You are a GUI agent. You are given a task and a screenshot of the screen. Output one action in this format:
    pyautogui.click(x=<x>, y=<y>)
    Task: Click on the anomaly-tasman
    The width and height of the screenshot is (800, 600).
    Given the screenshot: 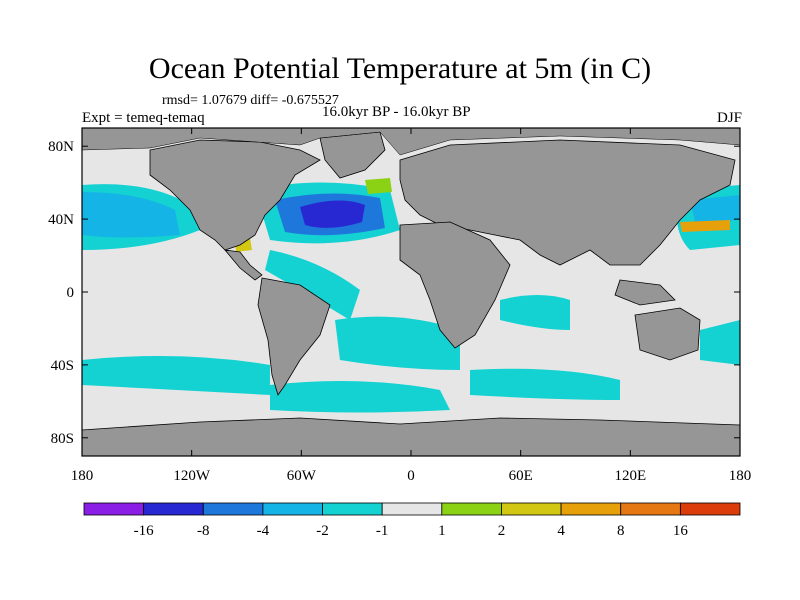 What is the action you would take?
    pyautogui.click(x=720, y=342)
    